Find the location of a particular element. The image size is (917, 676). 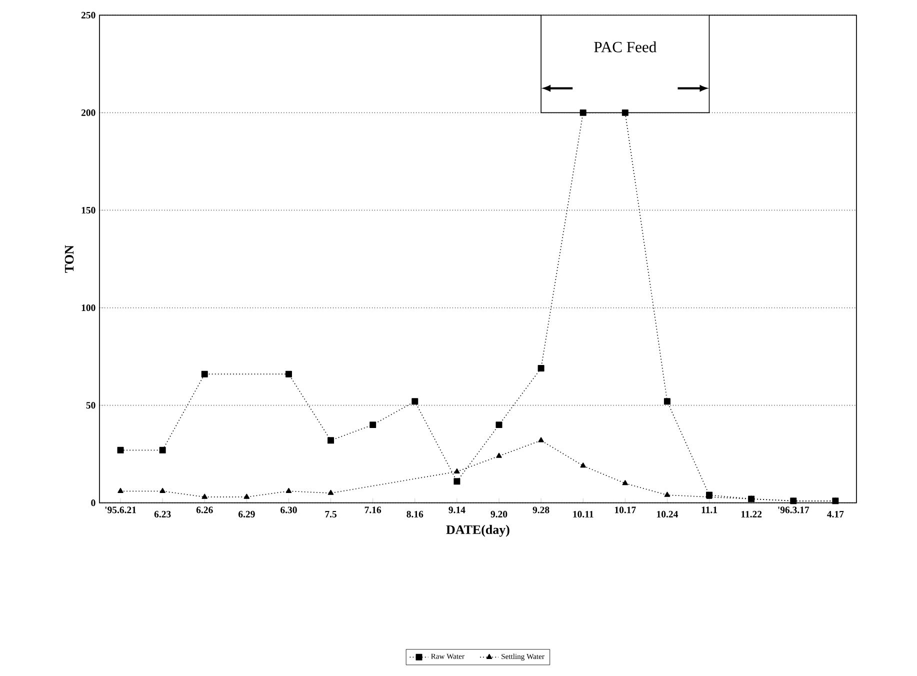

y-tick-label: 250 is located at coordinates (88, 15).